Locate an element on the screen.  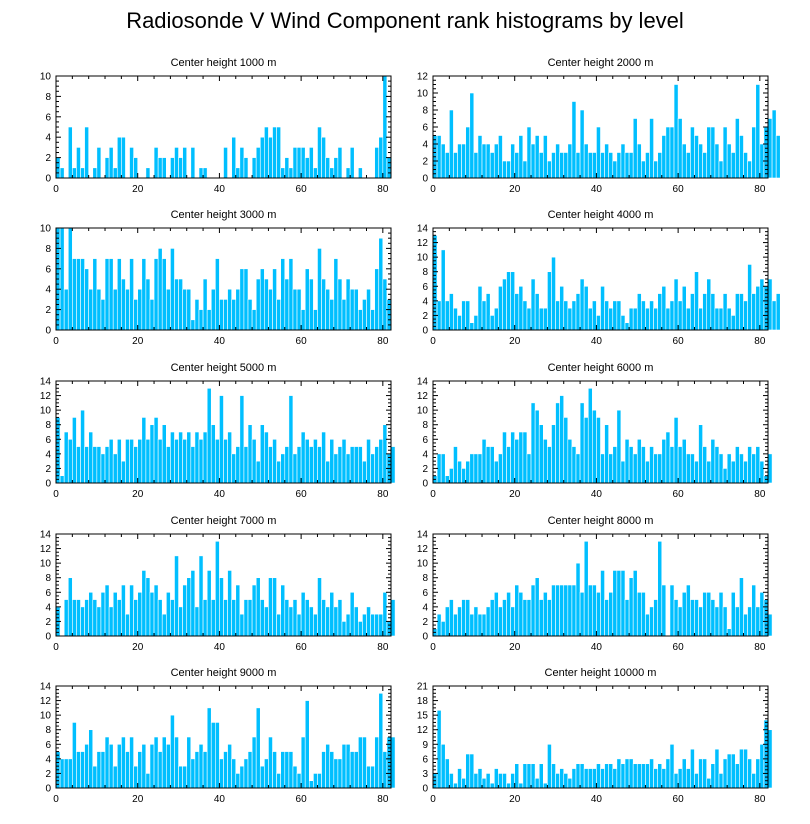
y-tick-label: 9 is located at coordinates (425, 745).